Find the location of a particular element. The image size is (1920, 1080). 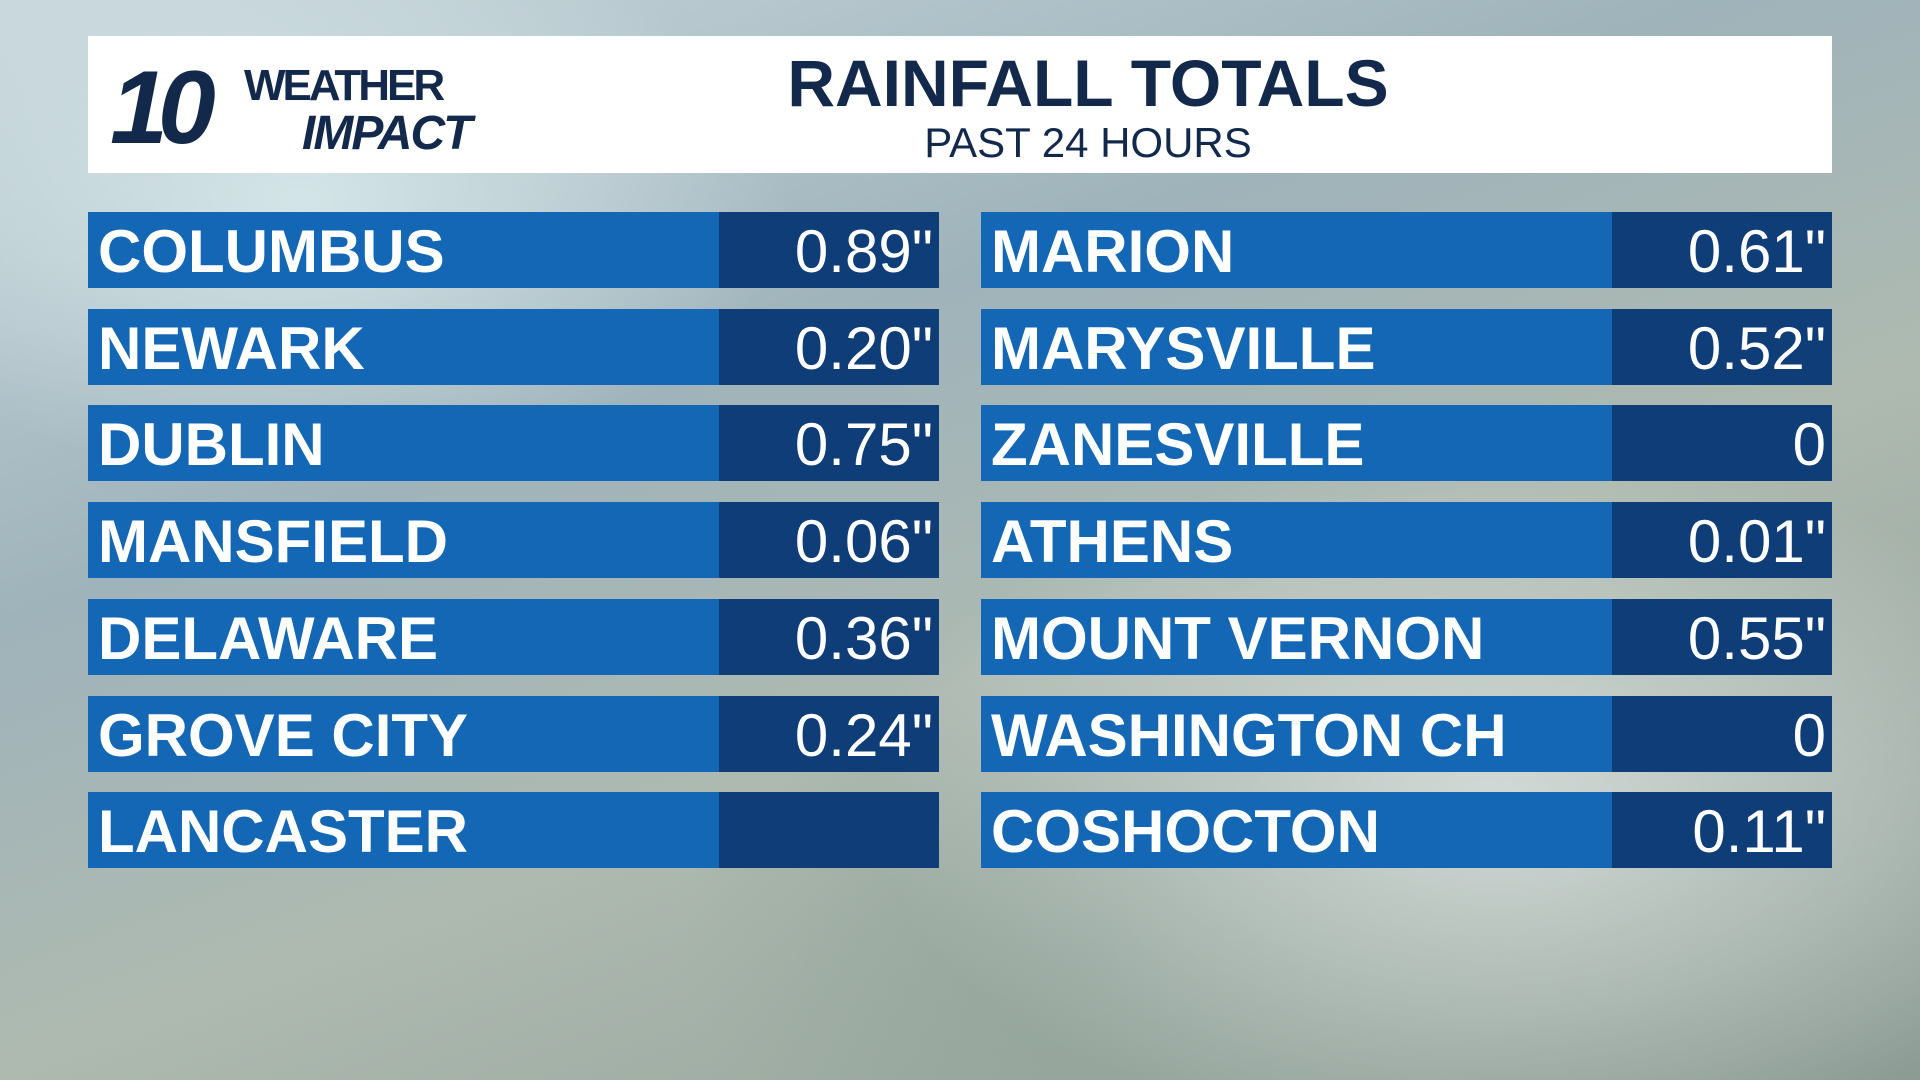

rain-total: 0.75" is located at coordinates (863, 445).